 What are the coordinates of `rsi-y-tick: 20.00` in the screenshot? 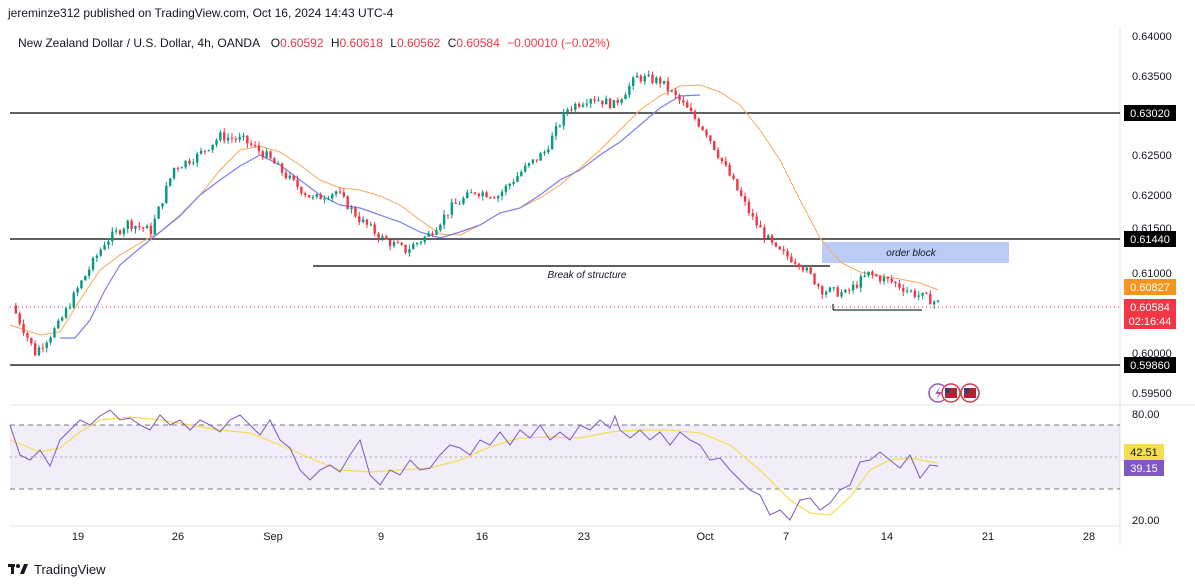 It's located at (1146, 521).